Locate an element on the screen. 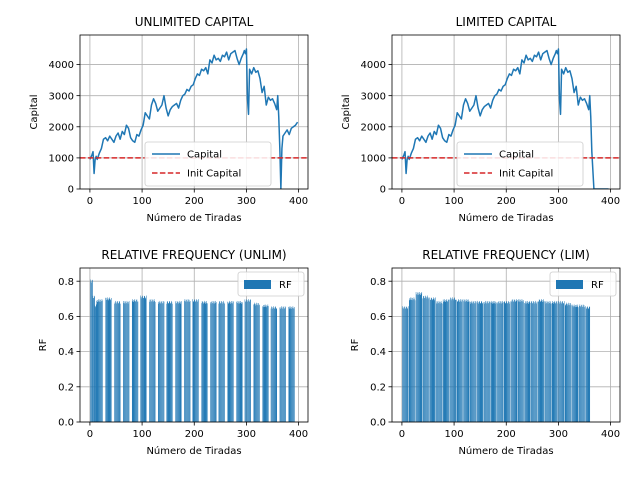 Image resolution: width=640 pixels, height=480 pixels. legend: RF is located at coordinates (583, 284).